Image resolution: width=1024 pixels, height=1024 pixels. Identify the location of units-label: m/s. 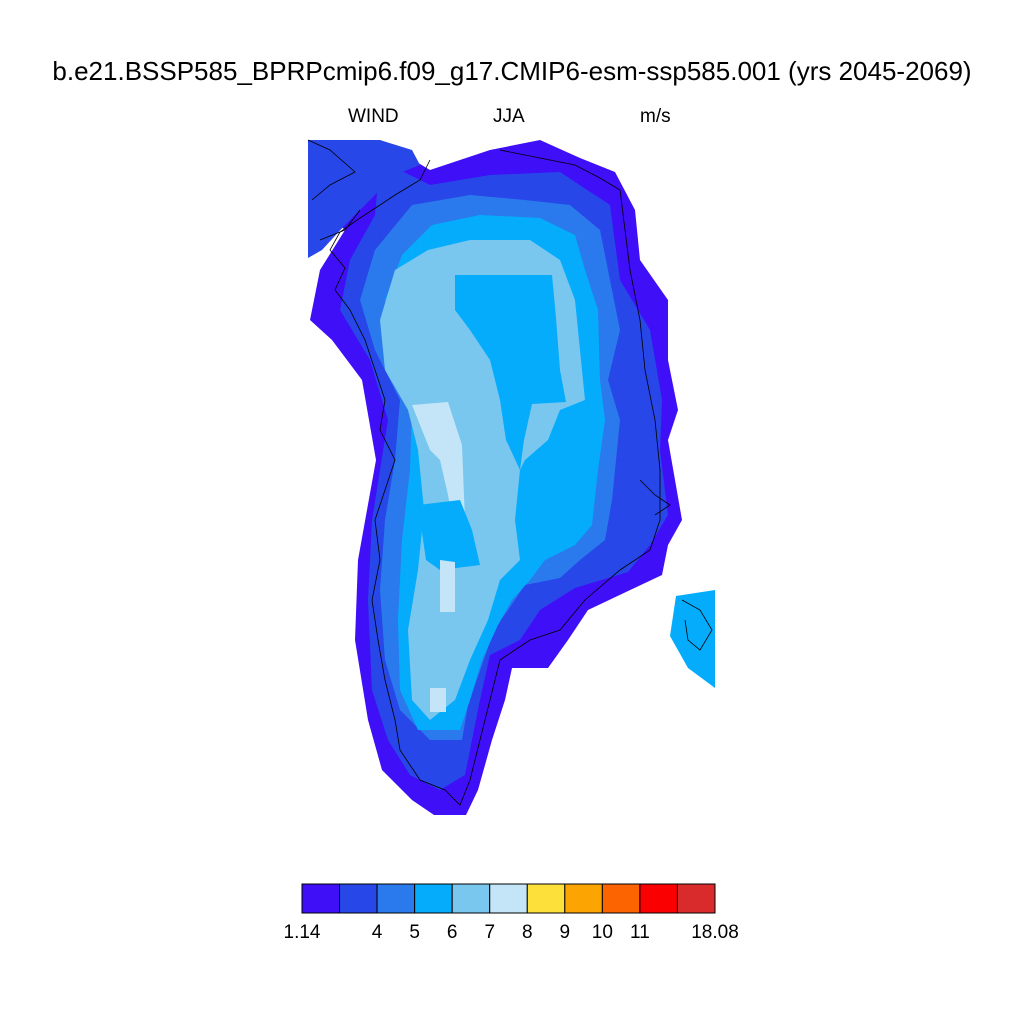
(655, 116).